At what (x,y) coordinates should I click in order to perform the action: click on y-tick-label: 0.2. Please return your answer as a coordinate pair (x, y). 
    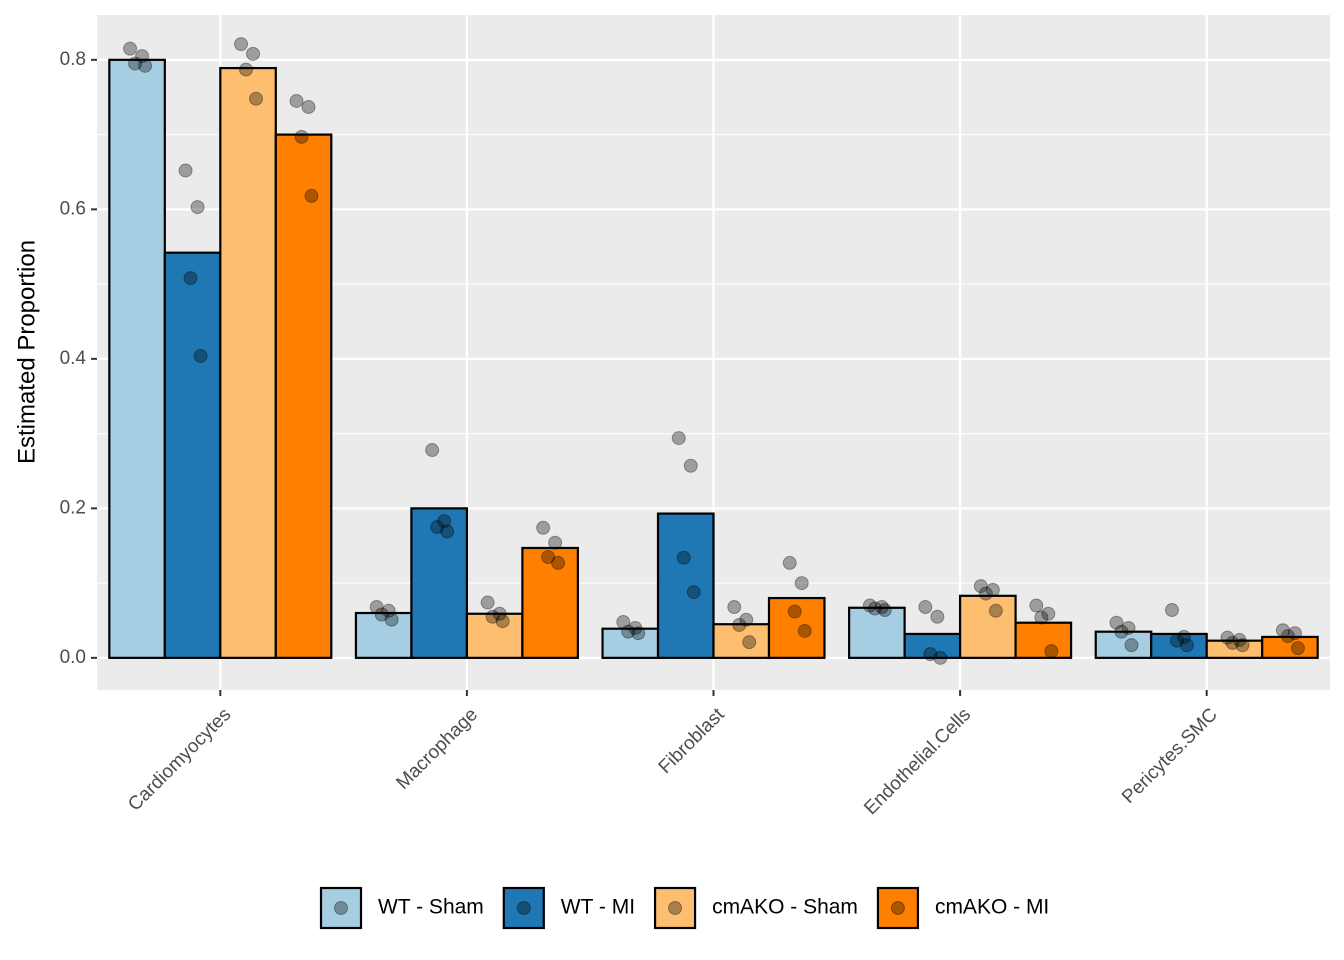
    Looking at the image, I should click on (73, 507).